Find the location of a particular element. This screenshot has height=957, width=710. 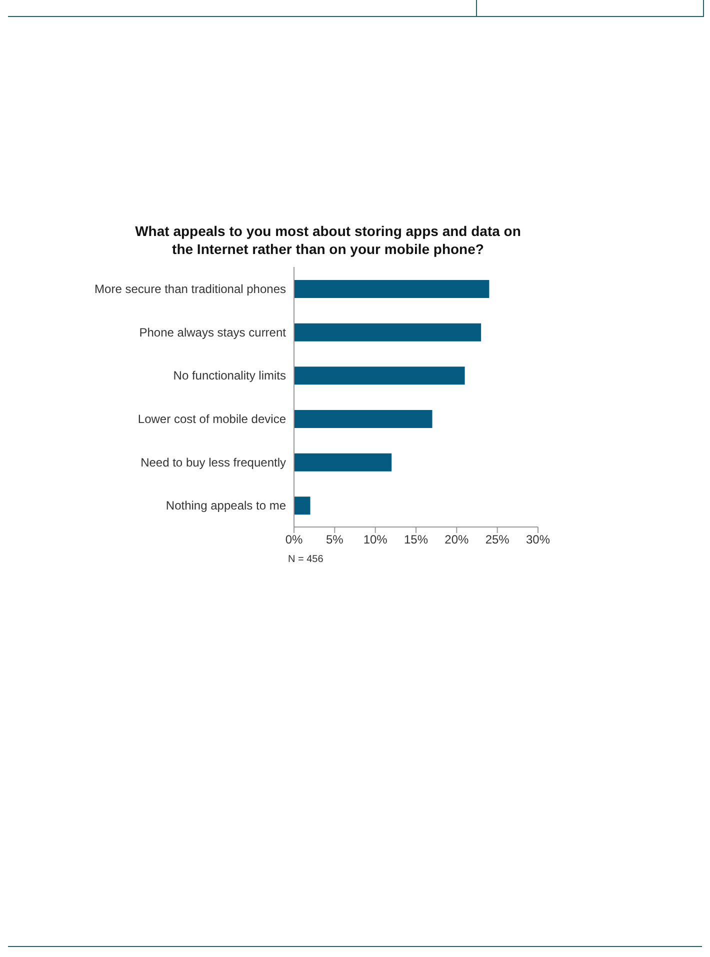

x-tick-label: 20% is located at coordinates (456, 539).